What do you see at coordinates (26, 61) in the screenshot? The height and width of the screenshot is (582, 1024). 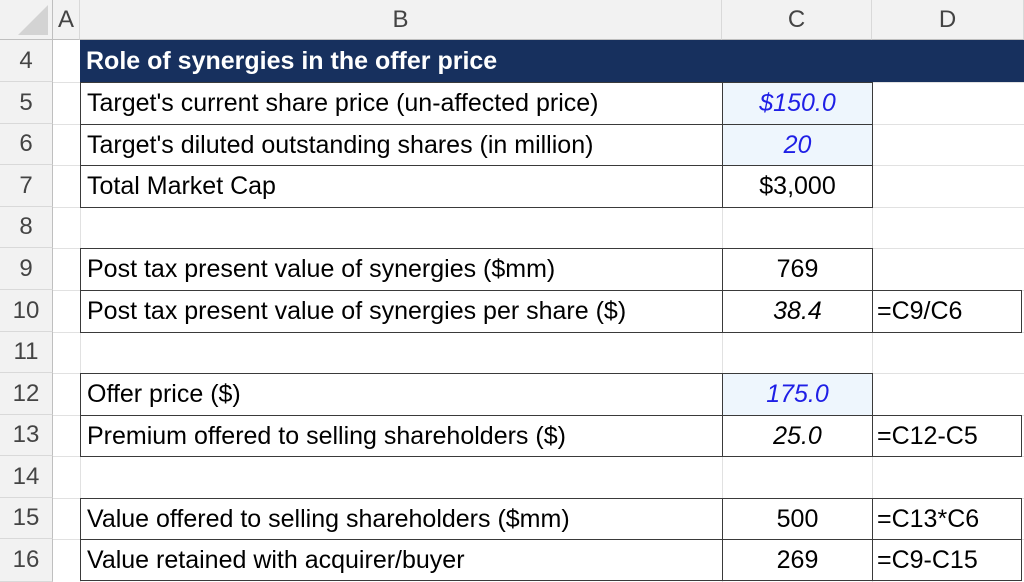 I see `row-header-4: 4` at bounding box center [26, 61].